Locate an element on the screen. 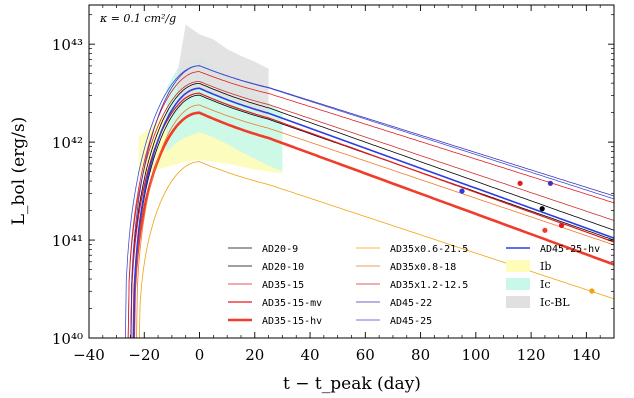  kappa-annotation: κ = 0.1 cm²/g is located at coordinates (137, 18).